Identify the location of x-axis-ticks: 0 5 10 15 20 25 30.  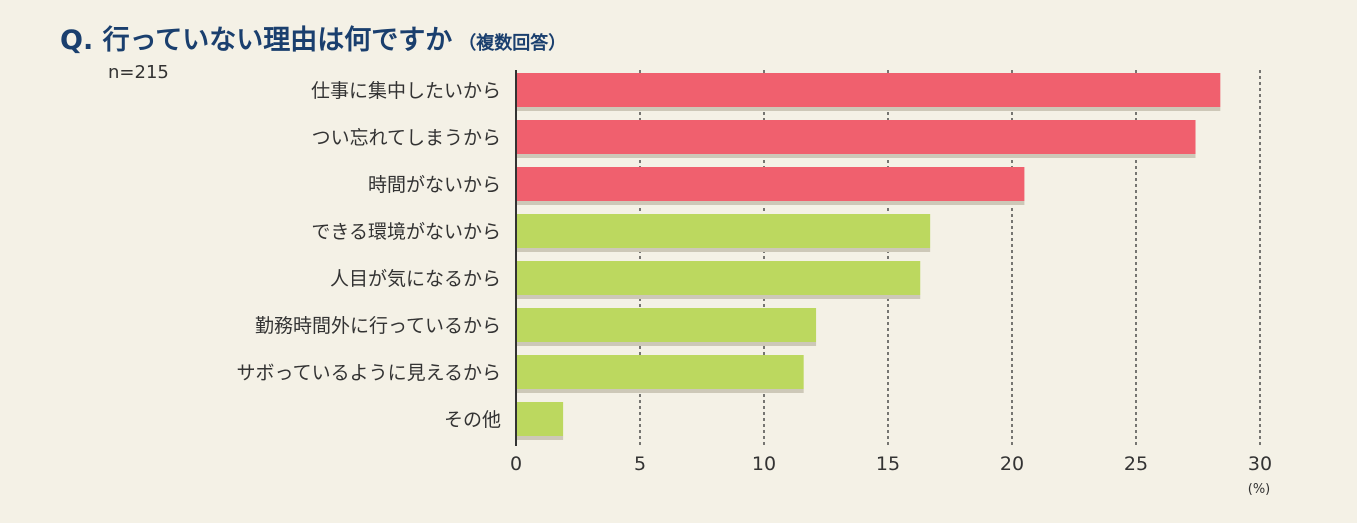
(891, 464).